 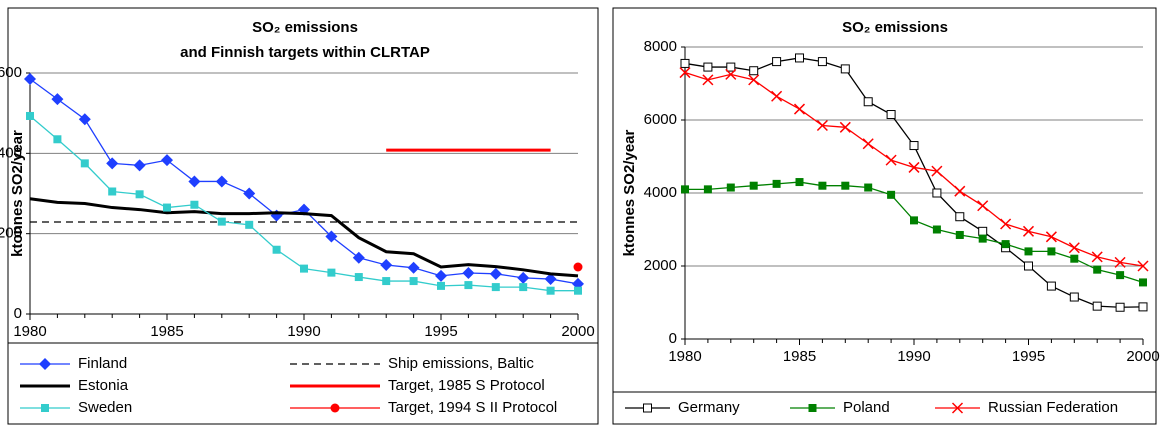 I want to click on legend-label: Estonia, so click(x=103, y=385).